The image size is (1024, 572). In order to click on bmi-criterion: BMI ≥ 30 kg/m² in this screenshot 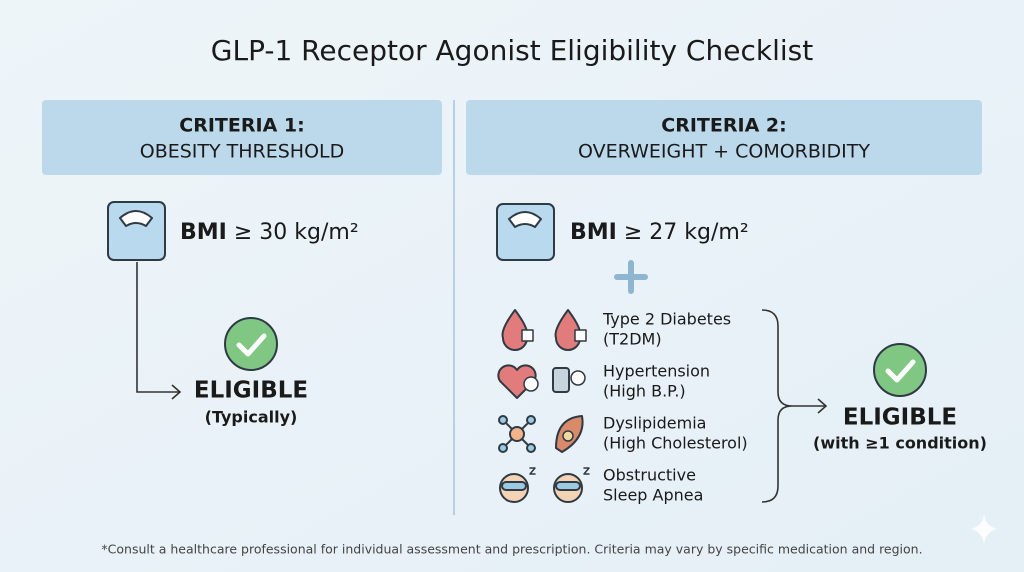, I will do `click(269, 232)`.